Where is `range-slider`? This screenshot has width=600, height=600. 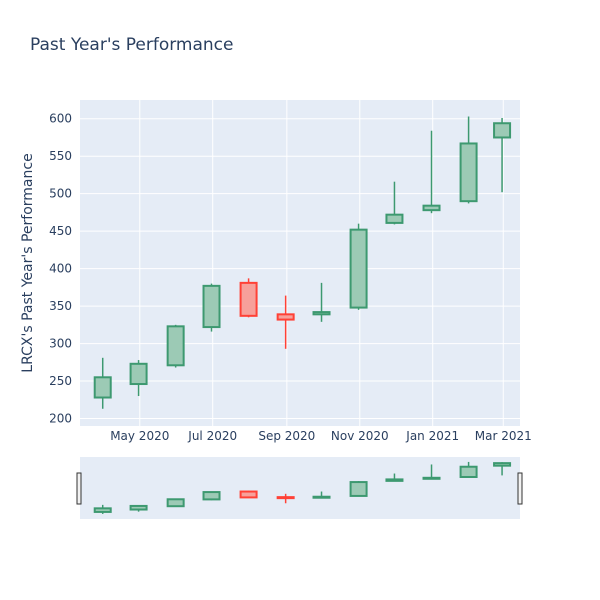 range-slider is located at coordinates (299, 488).